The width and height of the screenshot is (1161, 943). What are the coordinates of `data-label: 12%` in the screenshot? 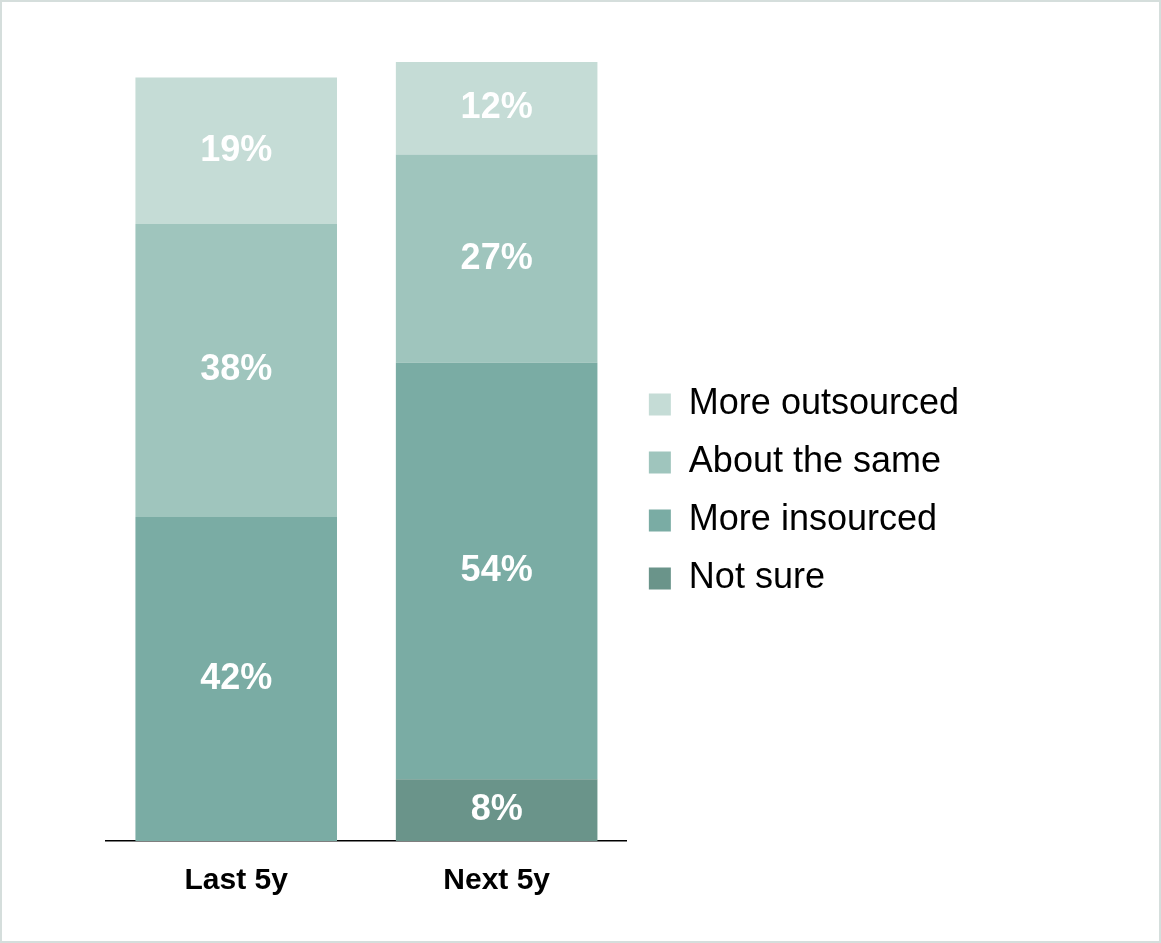 It's located at (496, 106).